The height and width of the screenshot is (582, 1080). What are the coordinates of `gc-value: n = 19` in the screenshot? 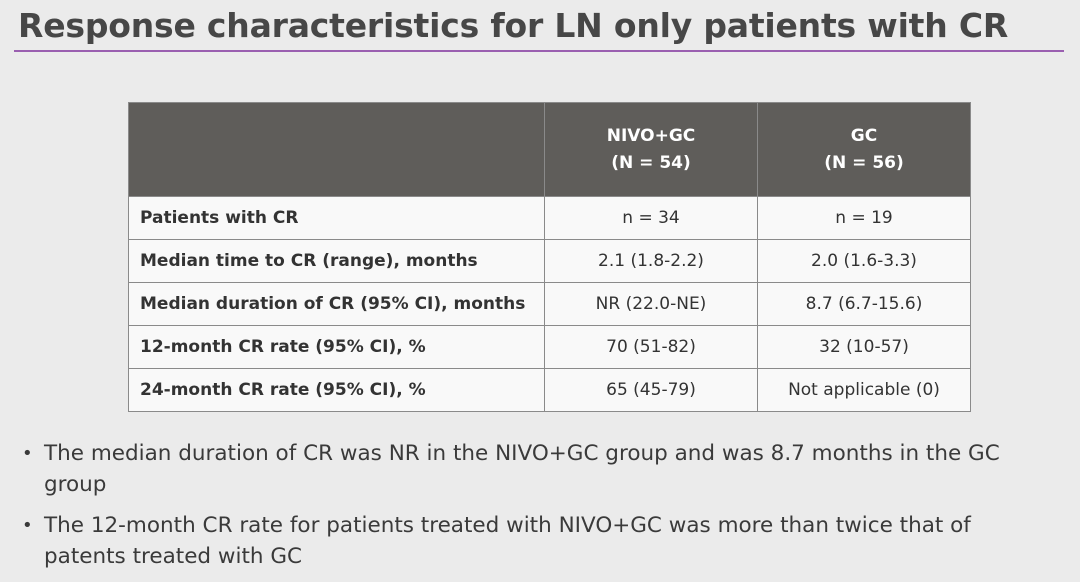 It's located at (864, 218).